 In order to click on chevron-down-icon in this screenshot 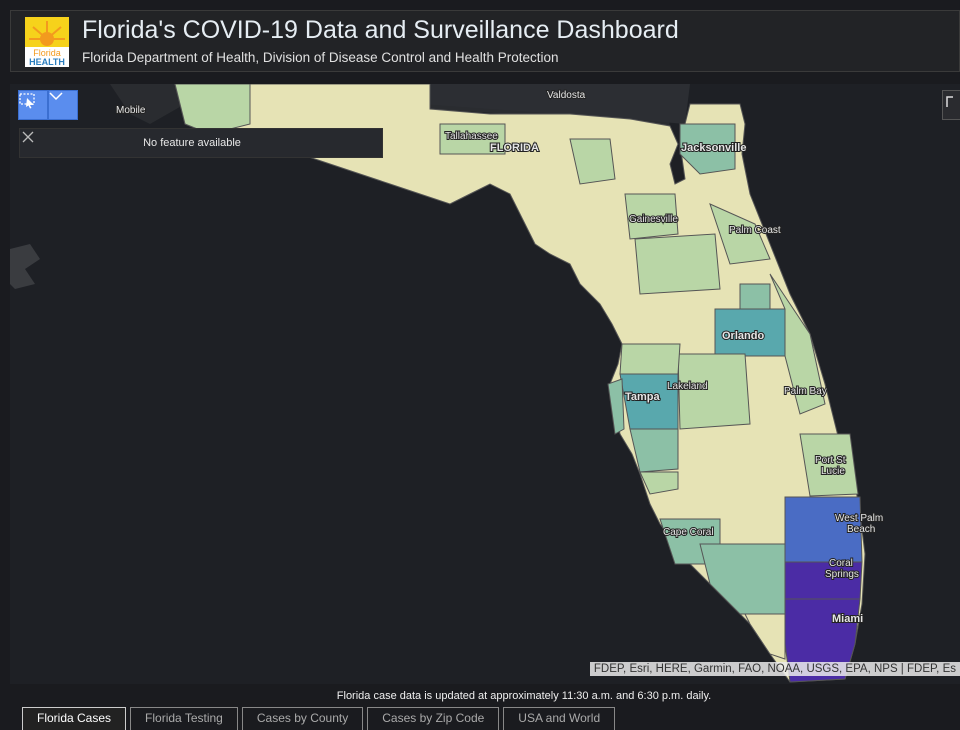, I will do `click(56, 96)`.